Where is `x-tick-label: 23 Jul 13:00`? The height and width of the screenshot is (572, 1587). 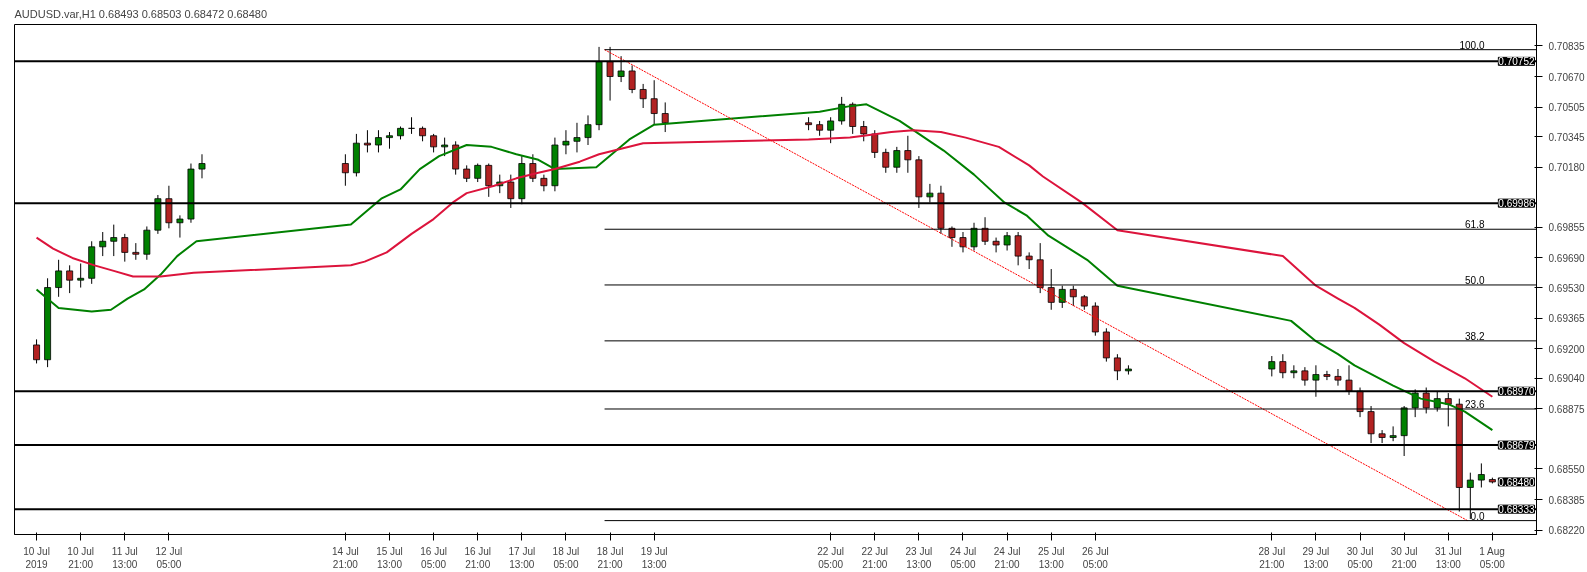 x-tick-label: 23 Jul 13:00 is located at coordinates (919, 557).